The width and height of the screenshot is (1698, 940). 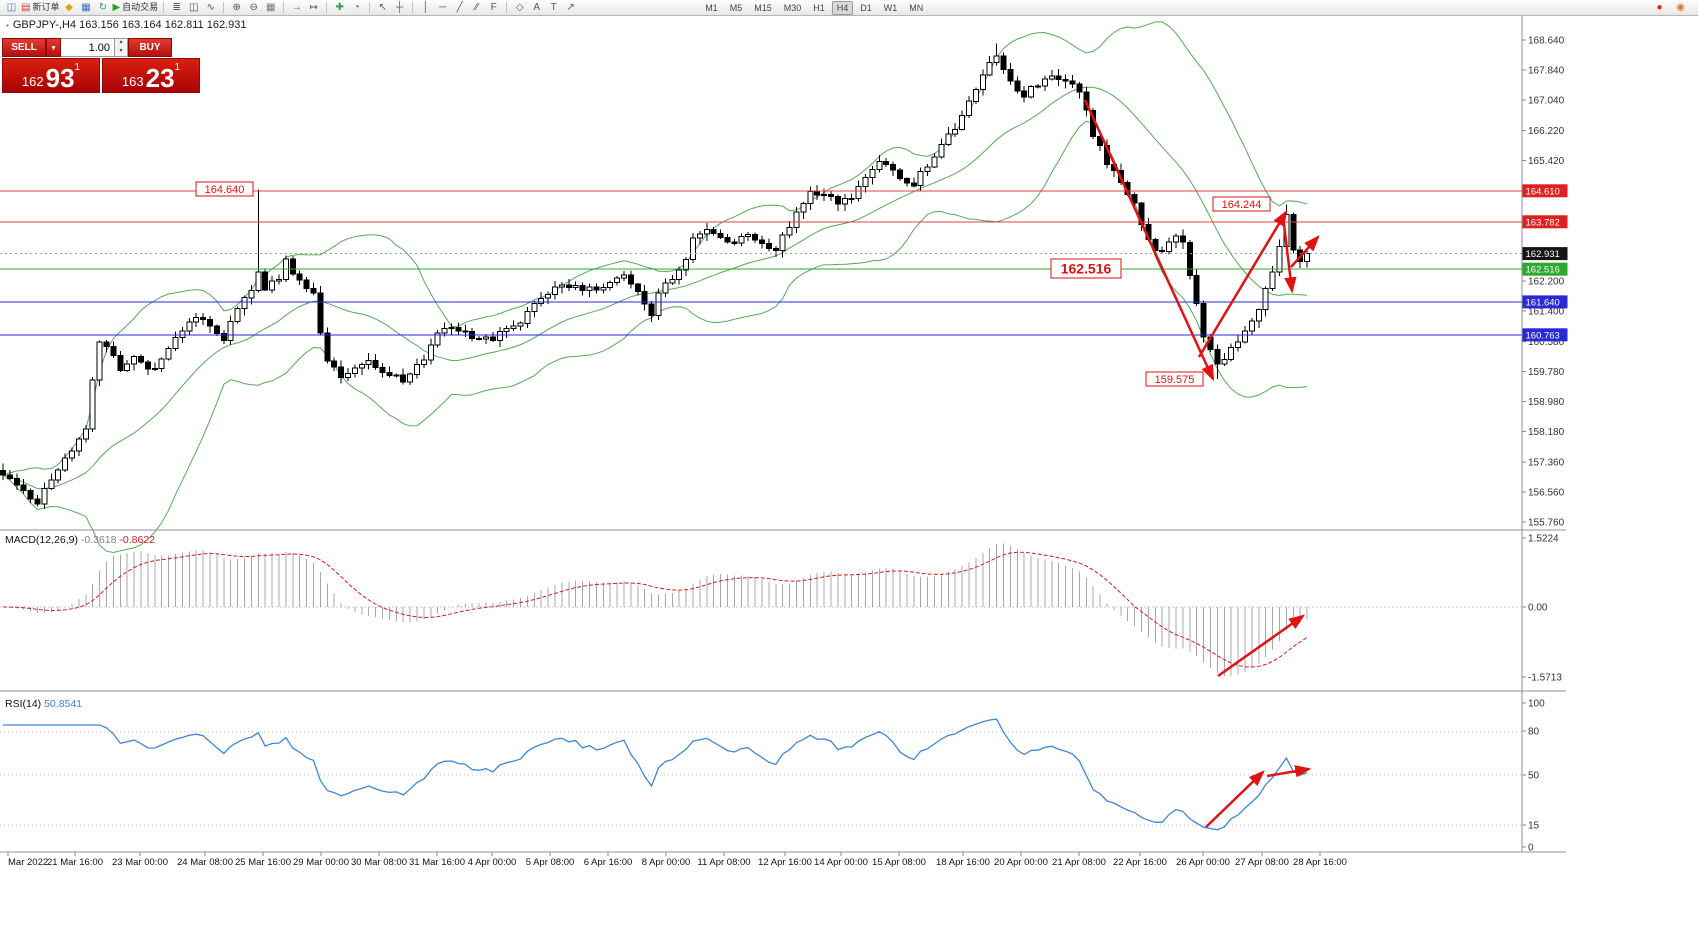 I want to click on chart-shift-icon: ↦, so click(x=313, y=7).